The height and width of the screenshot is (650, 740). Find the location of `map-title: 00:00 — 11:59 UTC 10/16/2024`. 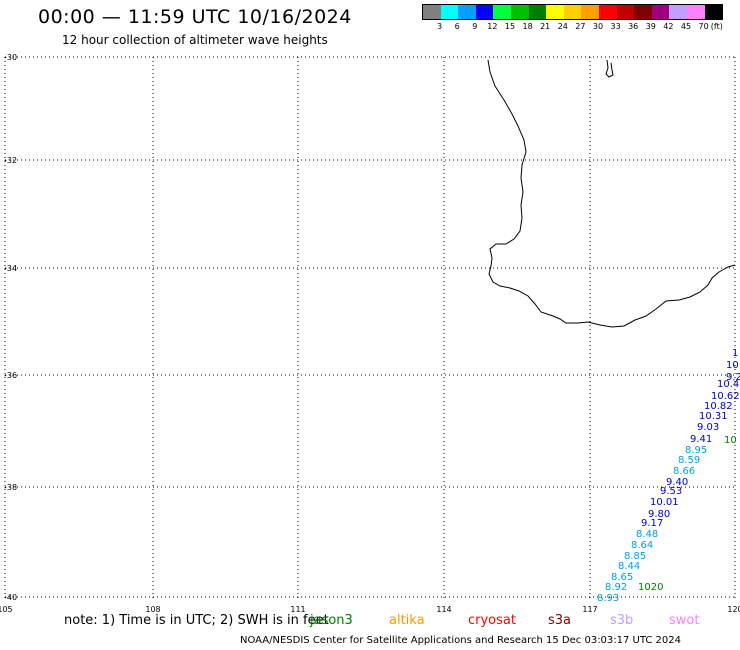

map-title: 00:00 — 11:59 UTC 10/16/2024 is located at coordinates (195, 17).